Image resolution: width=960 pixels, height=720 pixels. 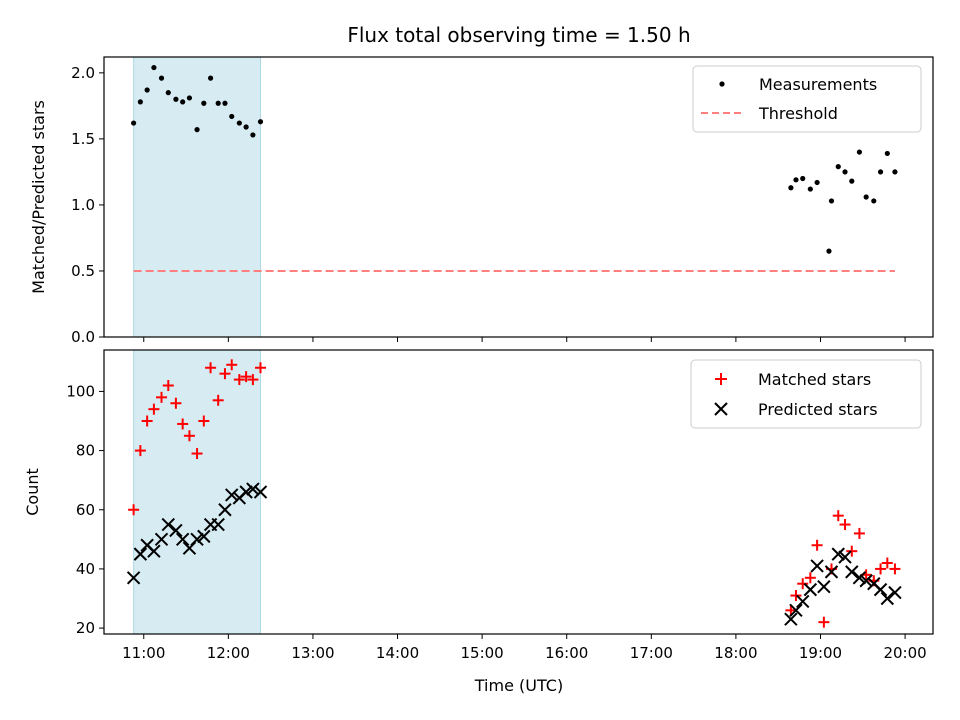 What do you see at coordinates (807, 99) in the screenshot?
I see `top-legend: Measurements Threshold` at bounding box center [807, 99].